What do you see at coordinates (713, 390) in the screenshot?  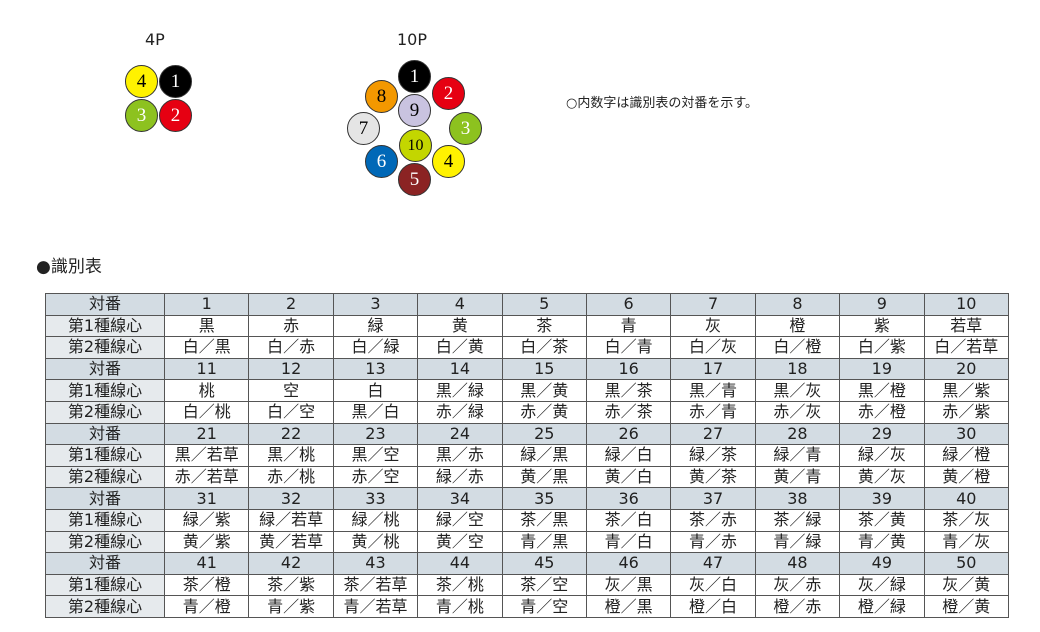 I see `table-cell: 黒／青` at bounding box center [713, 390].